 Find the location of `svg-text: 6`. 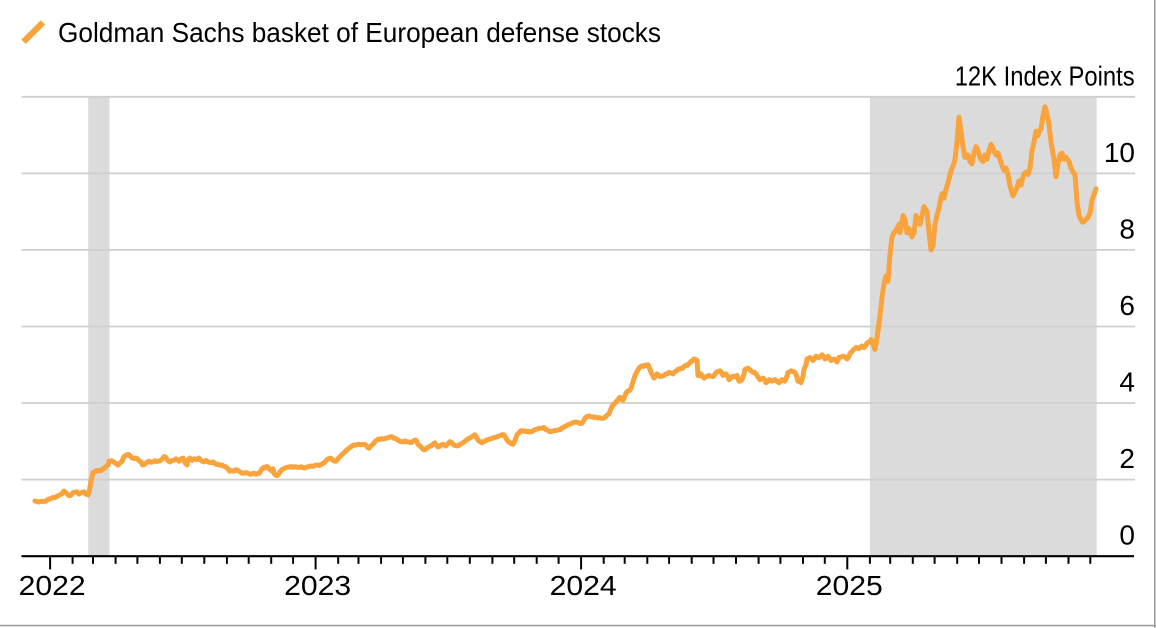

svg-text: 6 is located at coordinates (1127, 305).